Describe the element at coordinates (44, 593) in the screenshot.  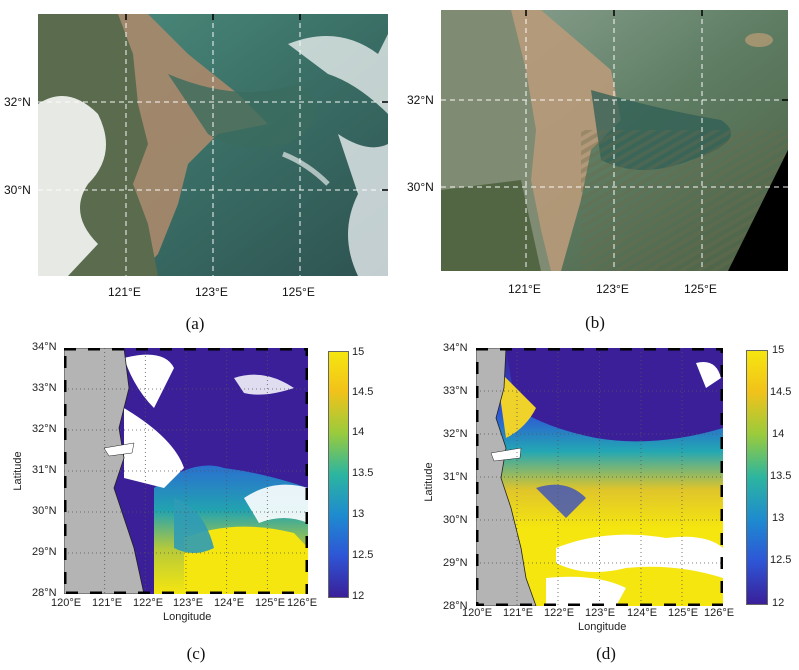
I see `panel-c-lat-label-28: 28°N` at that location.